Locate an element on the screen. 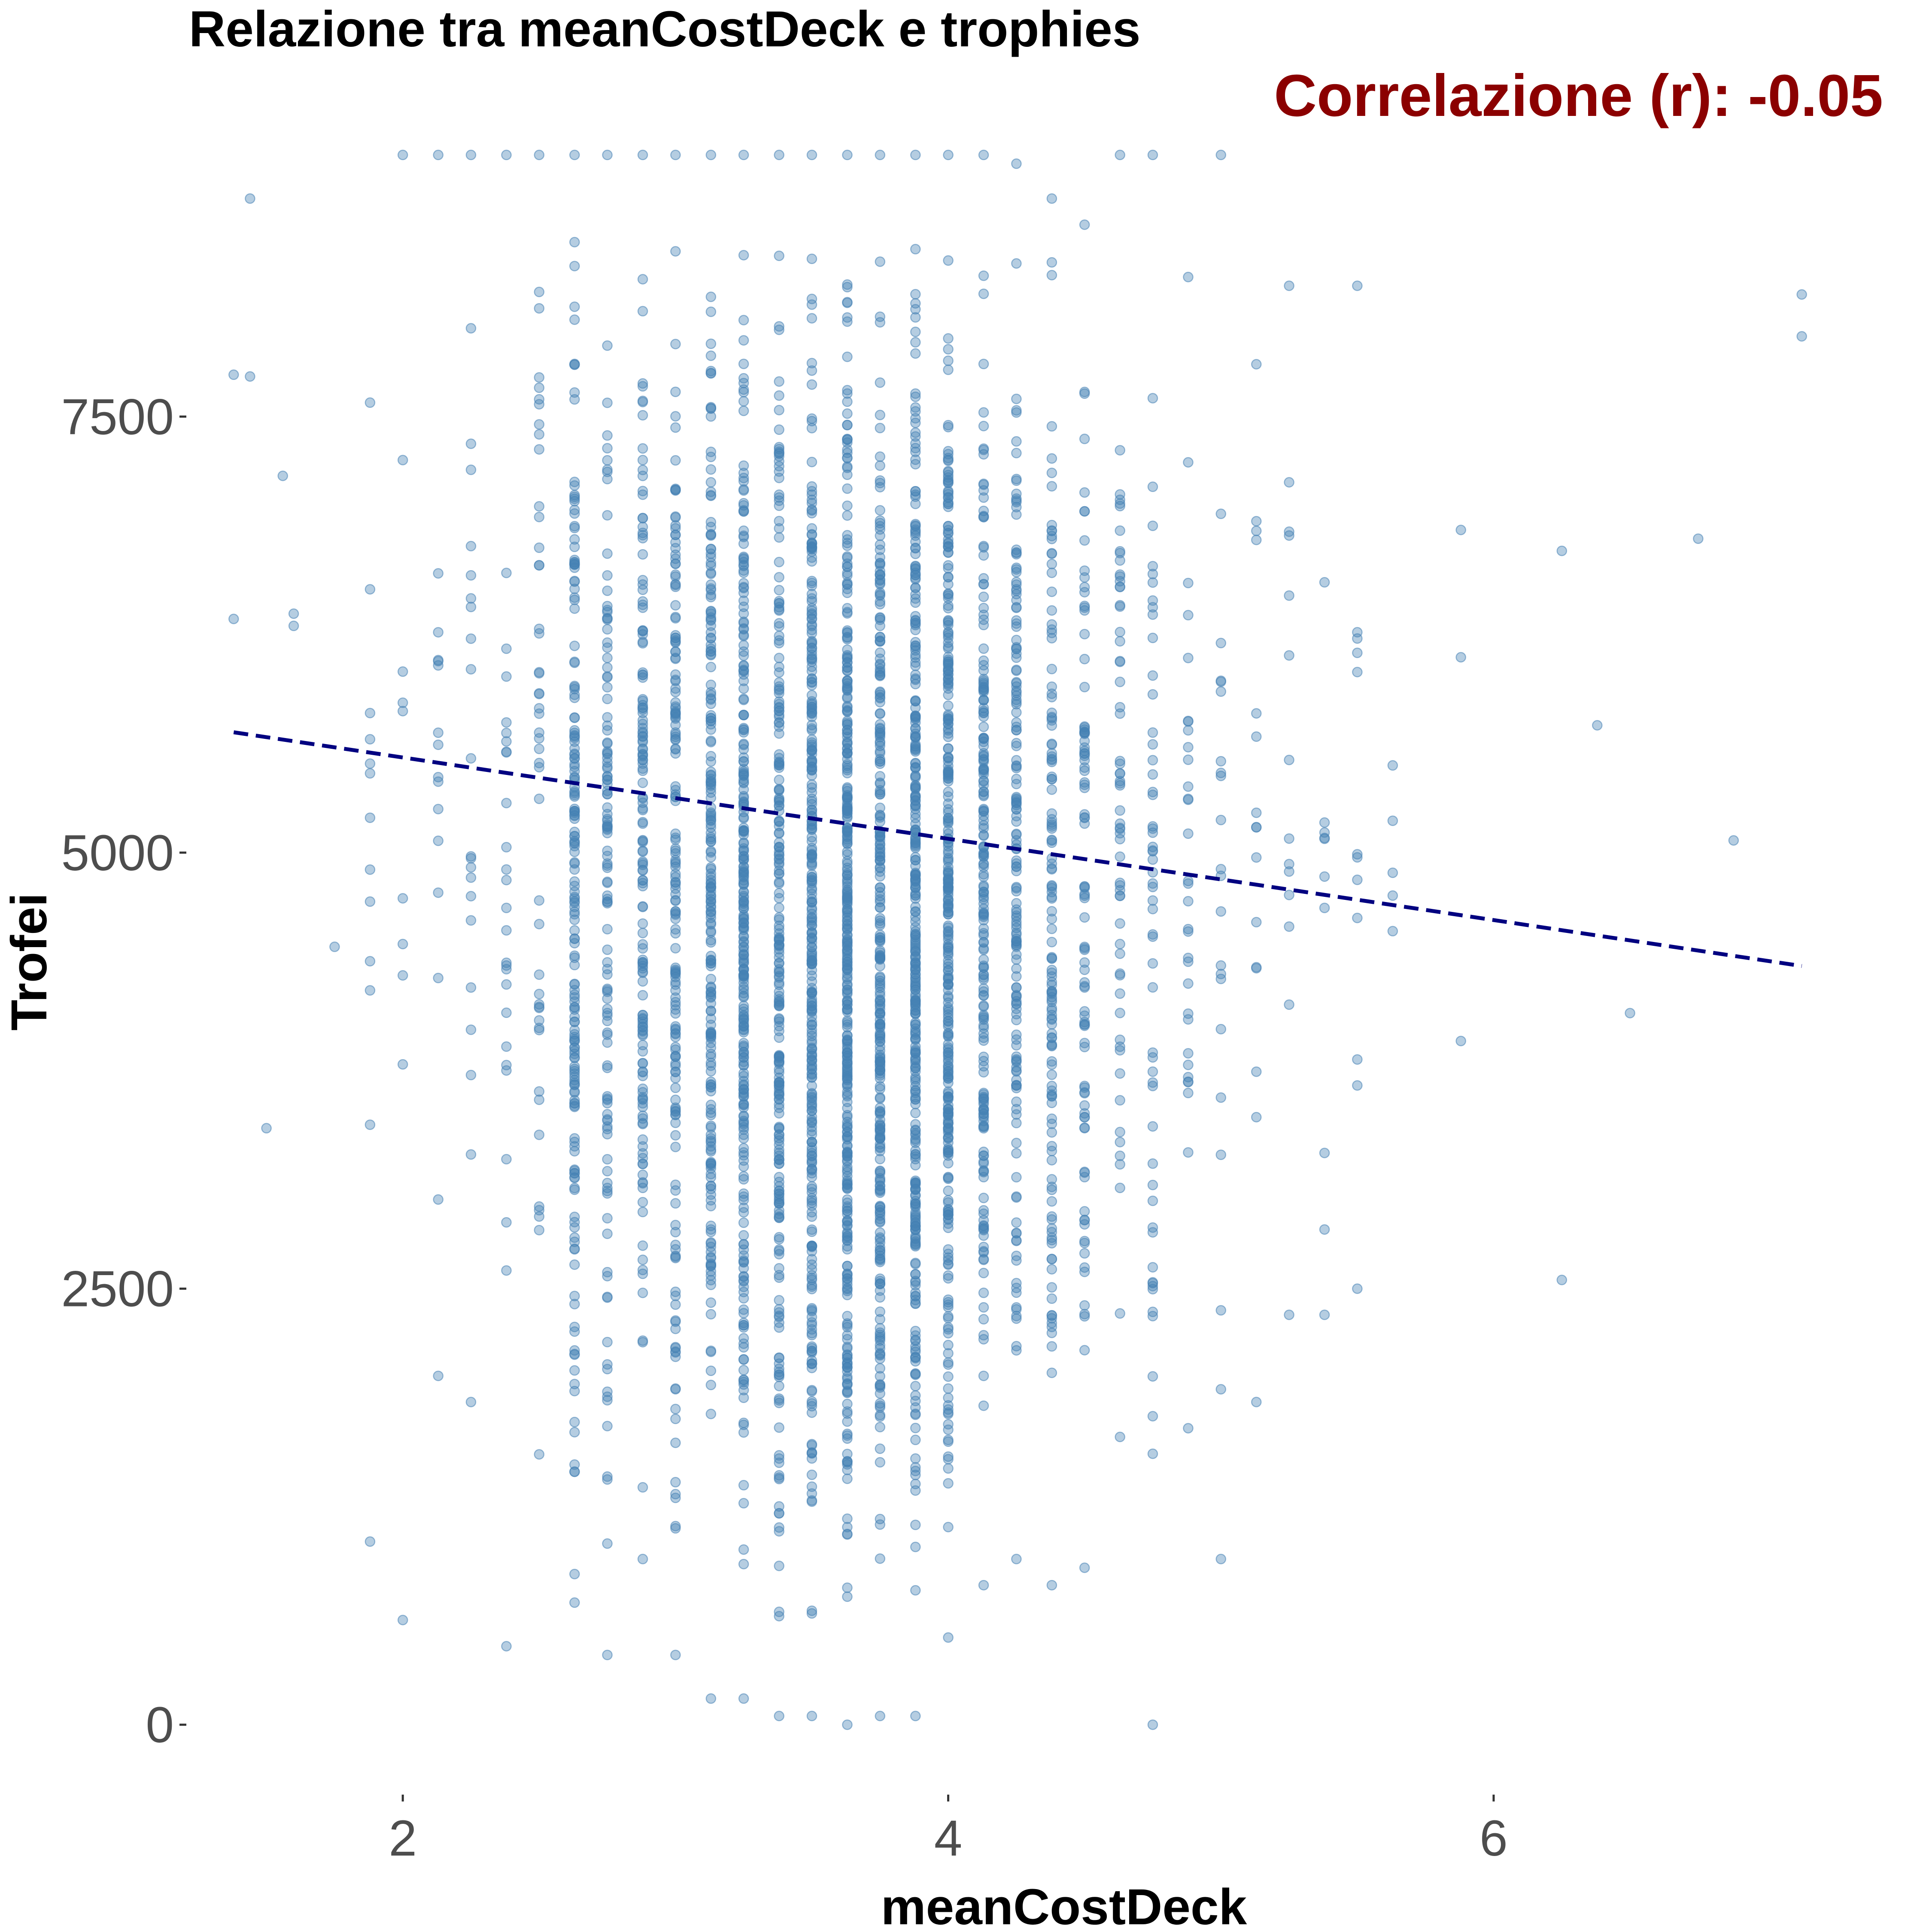 Image resolution: width=1932 pixels, height=1932 pixels. y-tick-label: 5000 is located at coordinates (117, 853).